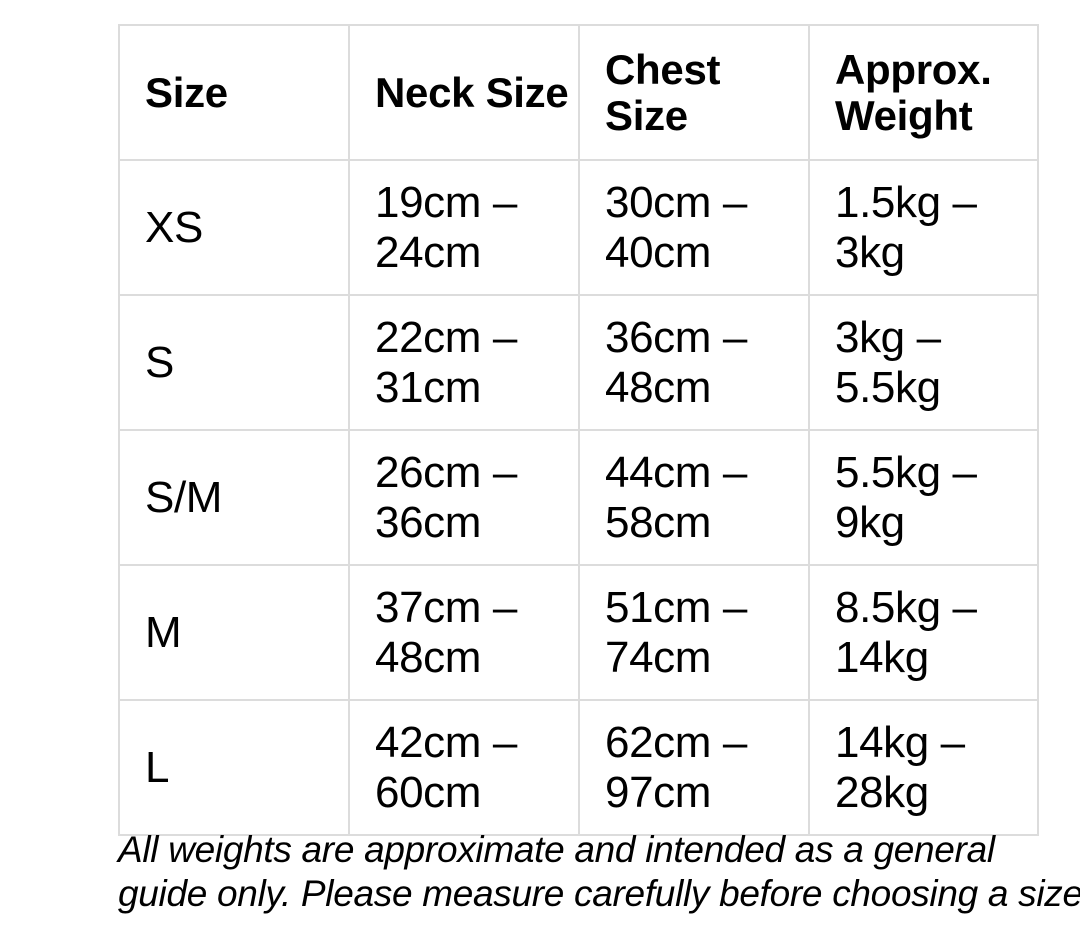  What do you see at coordinates (658, 657) in the screenshot?
I see `cell-line: 74cm` at bounding box center [658, 657].